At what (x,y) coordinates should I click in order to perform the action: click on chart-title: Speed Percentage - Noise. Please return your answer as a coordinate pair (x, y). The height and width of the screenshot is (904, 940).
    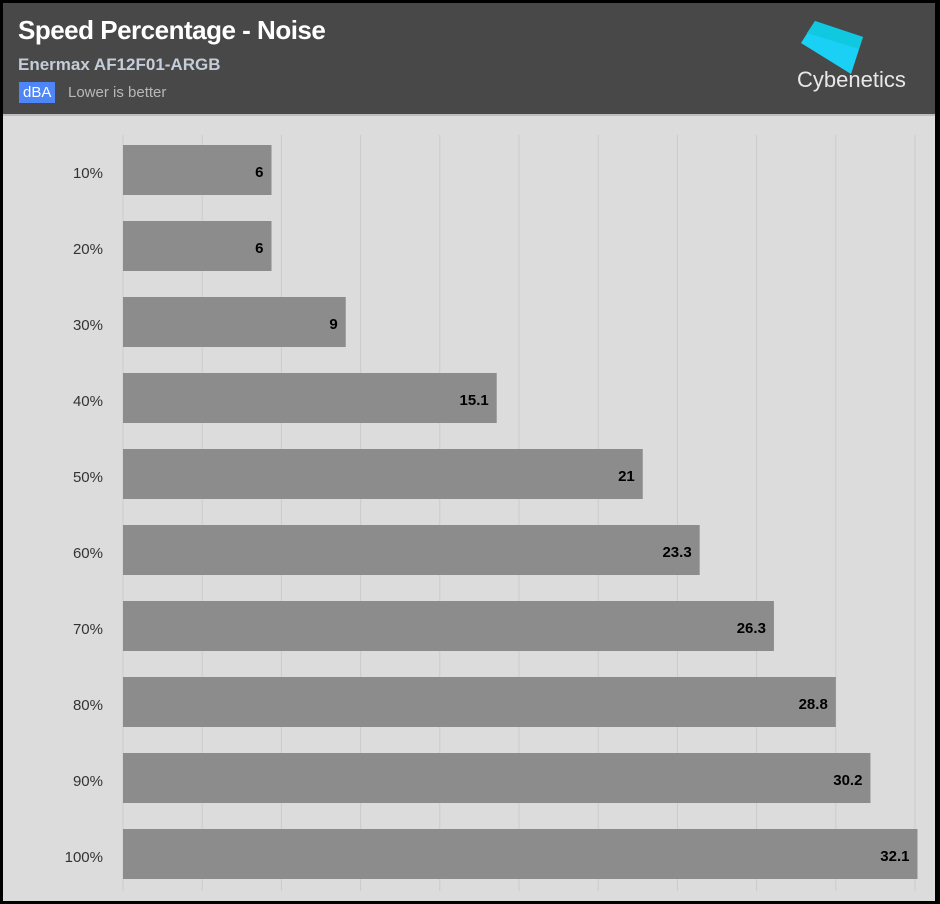
    Looking at the image, I should click on (172, 30).